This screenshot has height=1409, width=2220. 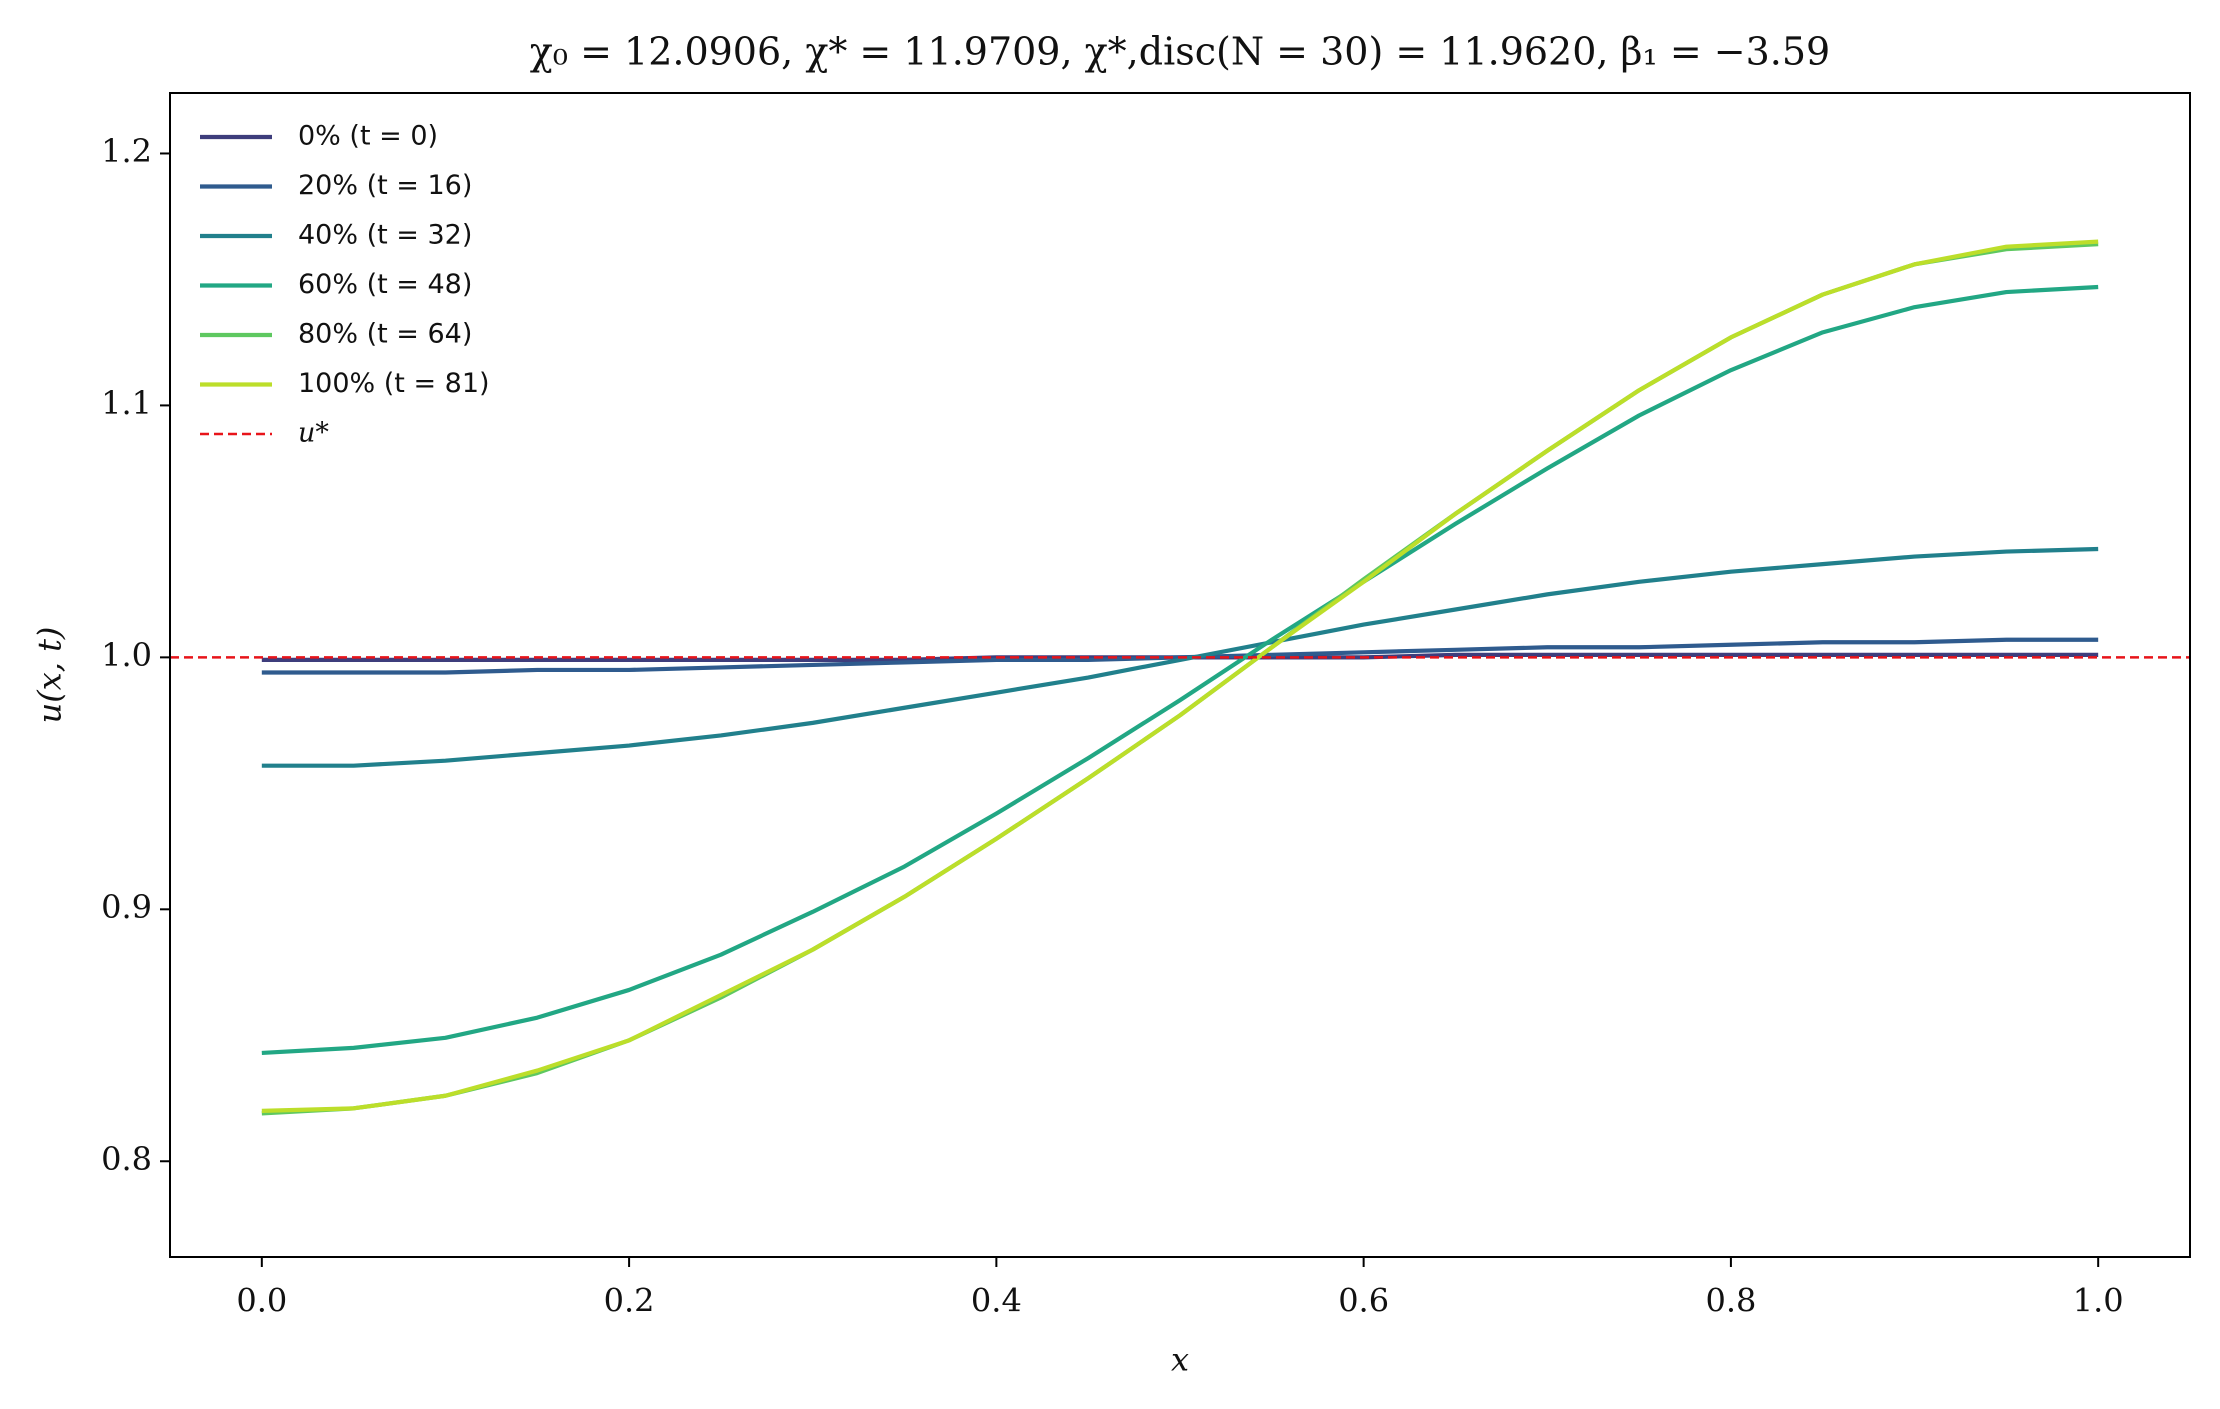 What do you see at coordinates (1730, 1301) in the screenshot?
I see `x-tick-label: 0.8` at bounding box center [1730, 1301].